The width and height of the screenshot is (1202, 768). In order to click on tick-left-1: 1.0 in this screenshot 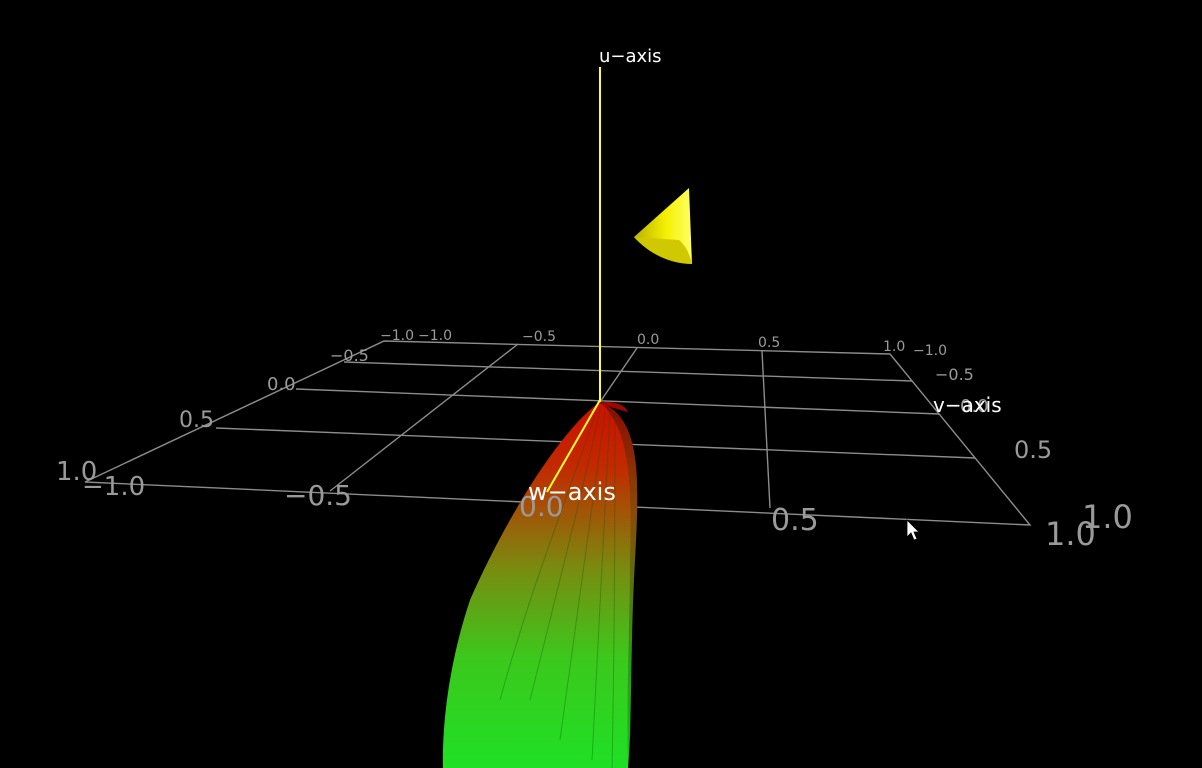, I will do `click(76, 472)`.